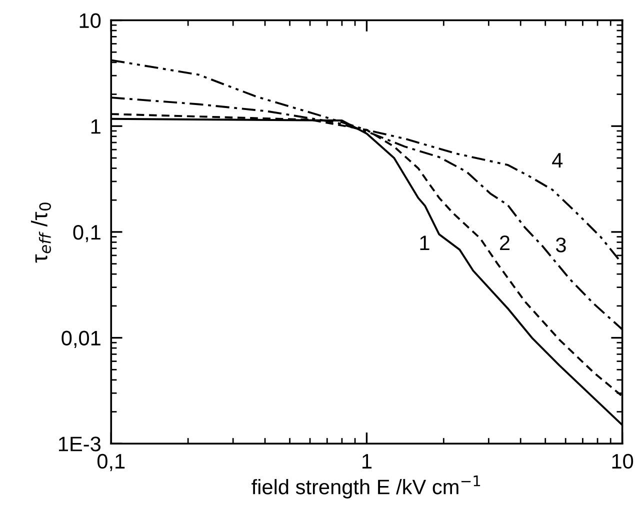 The height and width of the screenshot is (507, 635). What do you see at coordinates (557, 160) in the screenshot?
I see `annotation: 4` at bounding box center [557, 160].